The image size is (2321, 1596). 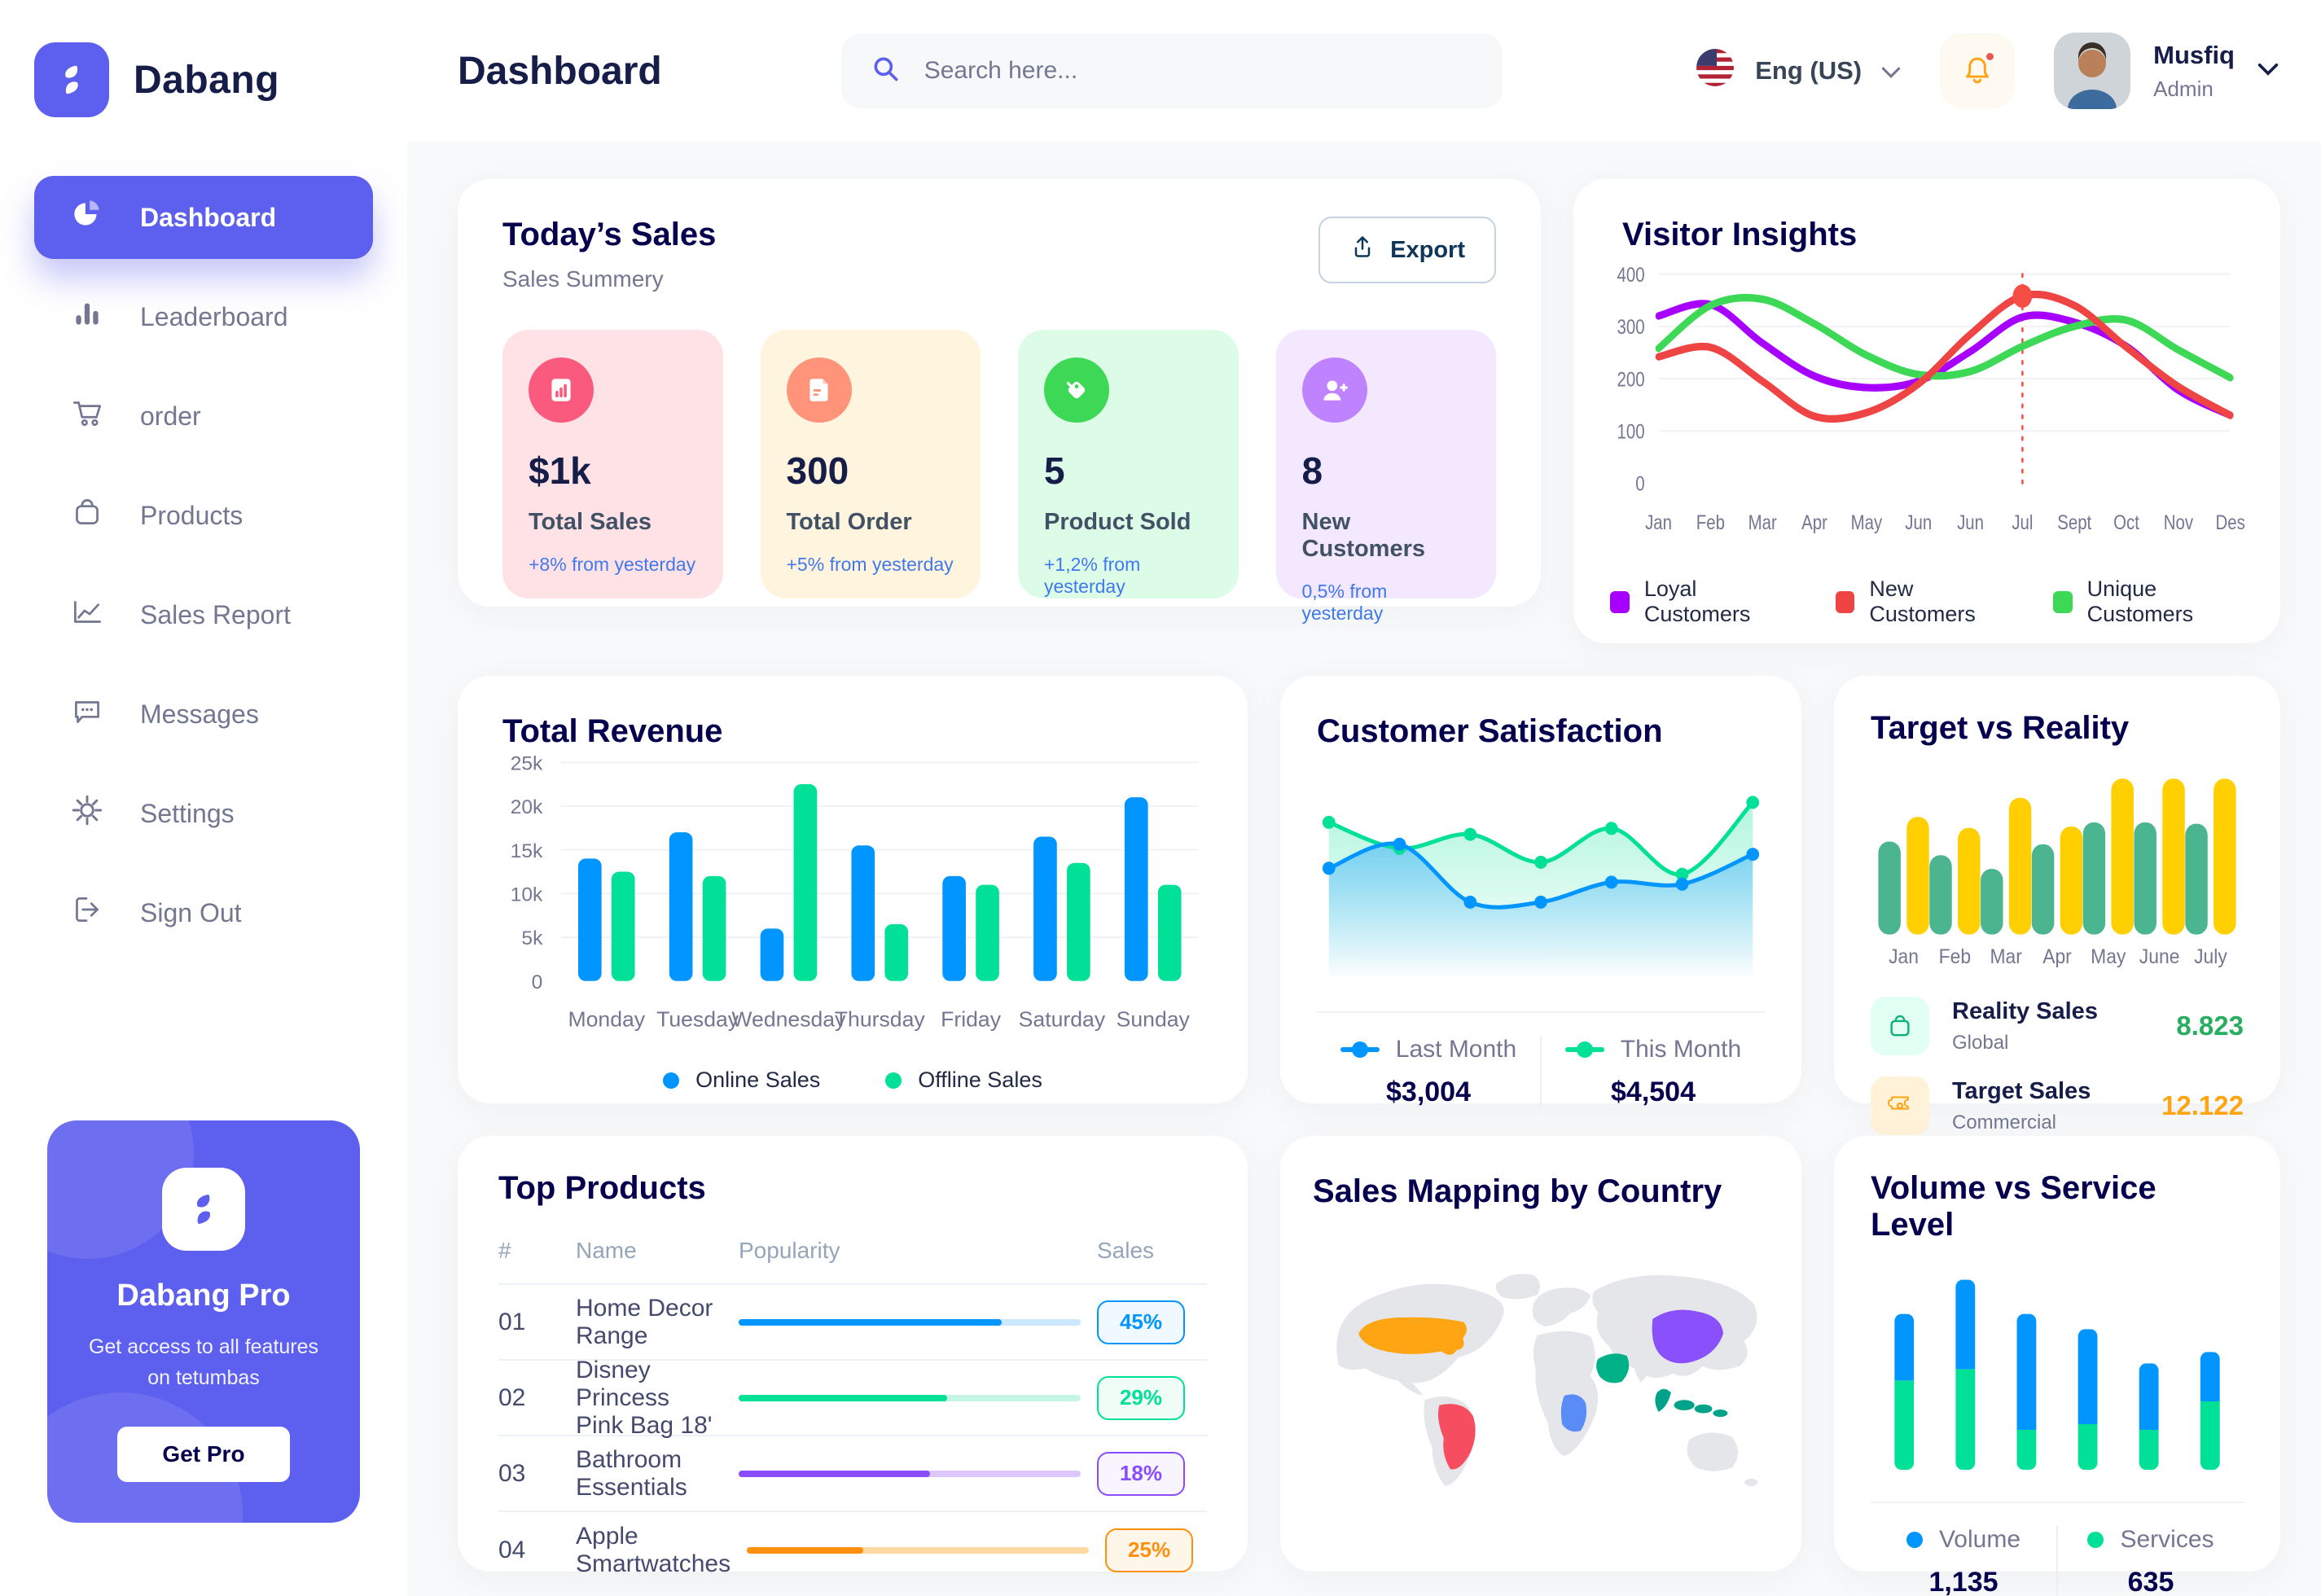 What do you see at coordinates (1713, 1451) in the screenshot?
I see `australia-shape` at bounding box center [1713, 1451].